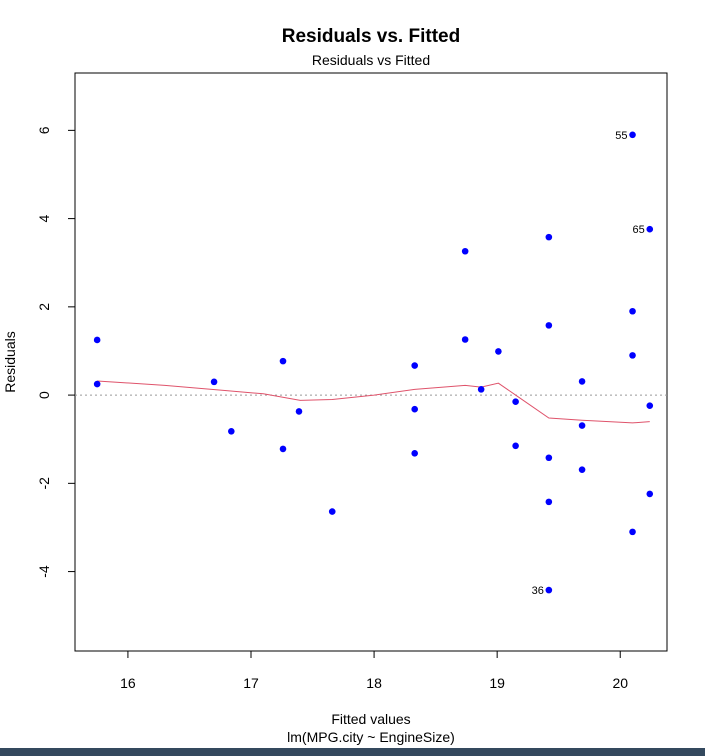  Describe the element at coordinates (44, 219) in the screenshot. I see `y-tick-label: 4` at that location.